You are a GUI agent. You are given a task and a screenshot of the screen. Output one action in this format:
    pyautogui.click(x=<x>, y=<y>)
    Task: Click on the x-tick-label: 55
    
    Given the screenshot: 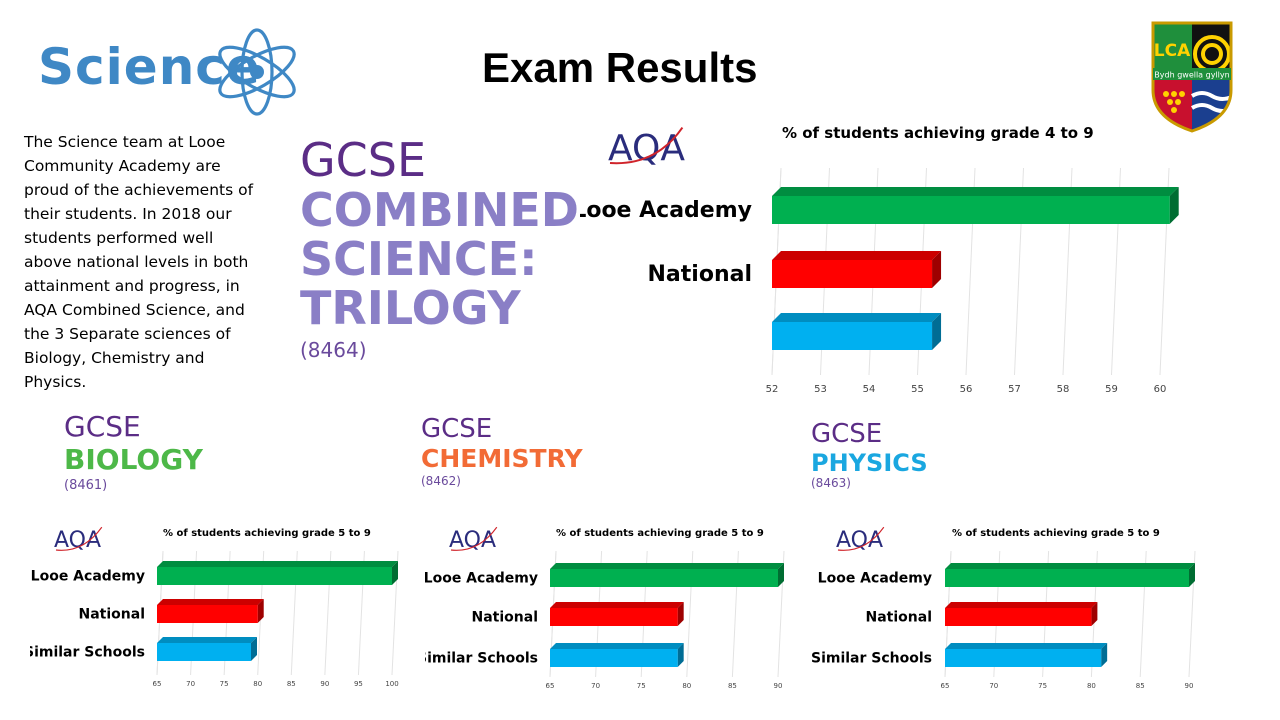 What is the action you would take?
    pyautogui.click(x=917, y=389)
    